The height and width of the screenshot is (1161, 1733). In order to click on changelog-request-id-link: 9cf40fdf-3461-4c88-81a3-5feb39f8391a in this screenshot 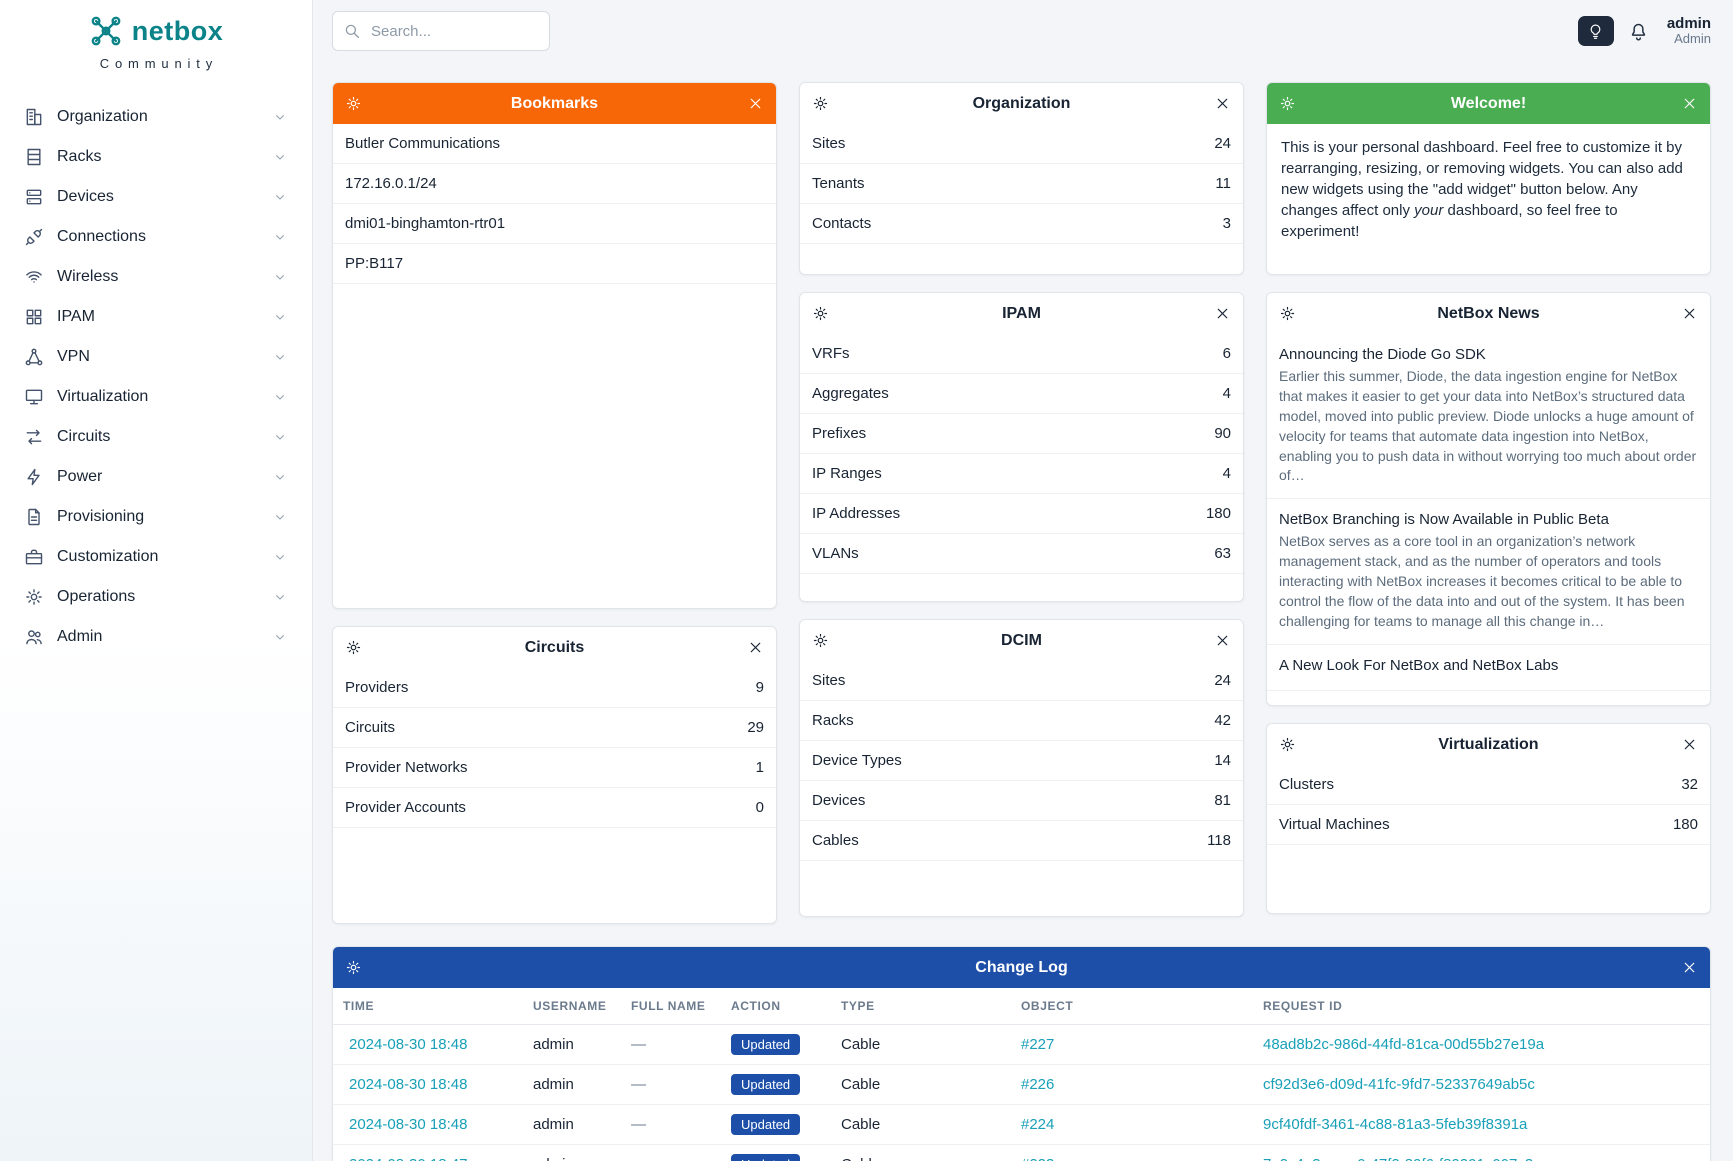, I will do `click(1395, 1124)`.